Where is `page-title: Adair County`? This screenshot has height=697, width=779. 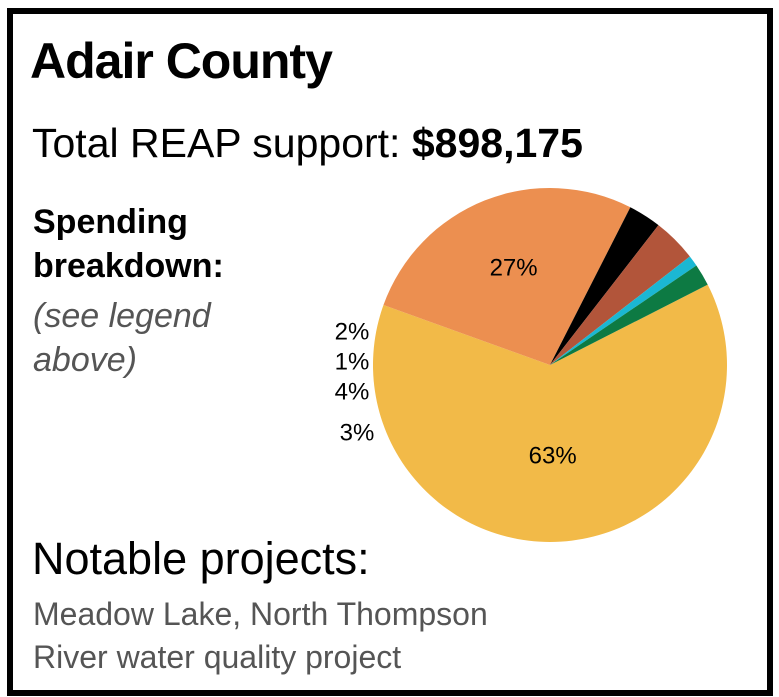
page-title: Adair County is located at coordinates (181, 61).